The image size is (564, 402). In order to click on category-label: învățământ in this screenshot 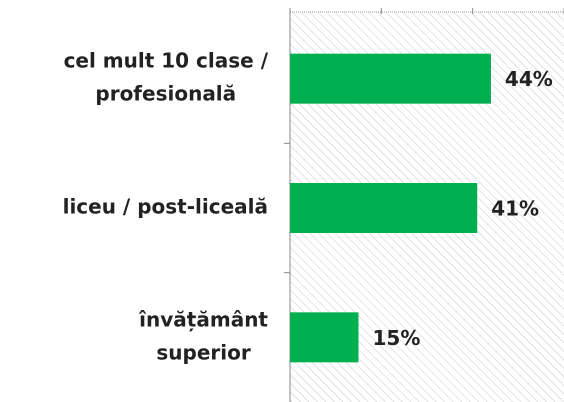, I will do `click(203, 319)`.